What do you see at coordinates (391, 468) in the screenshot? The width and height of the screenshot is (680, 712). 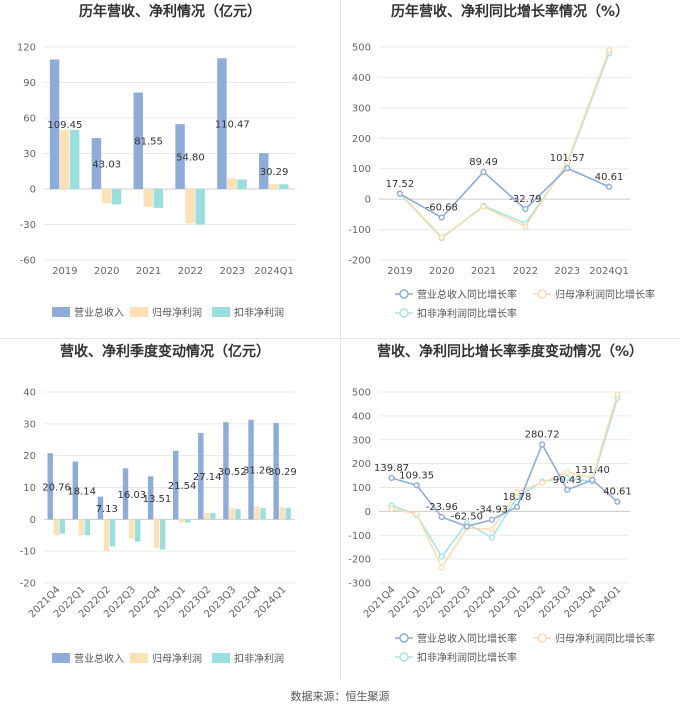 I see `data-label: 139.87` at bounding box center [391, 468].